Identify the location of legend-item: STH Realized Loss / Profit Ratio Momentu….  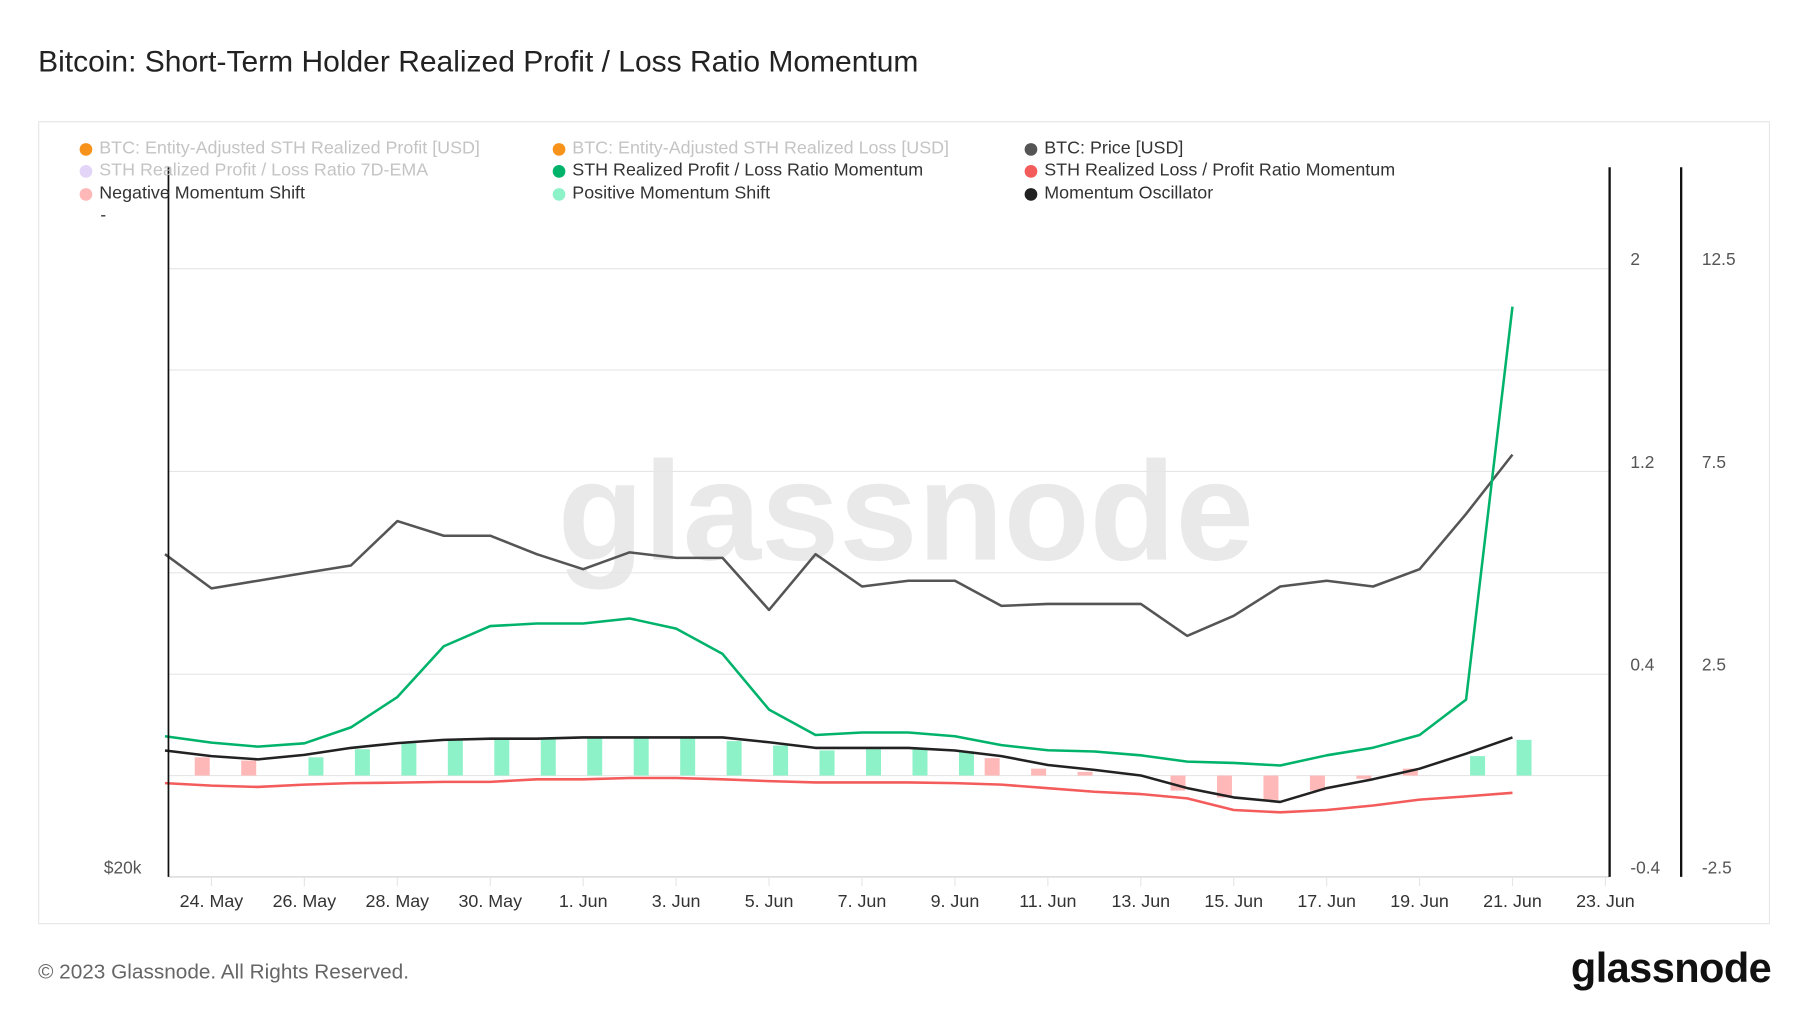
(1210, 170).